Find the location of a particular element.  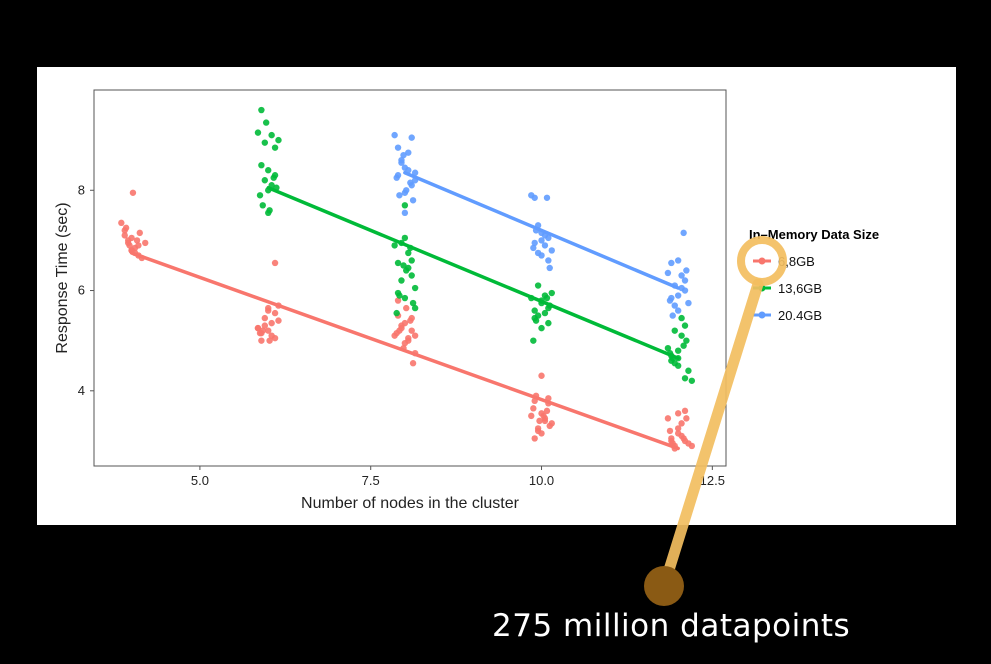

legend-highlight-ring is located at coordinates (762, 261).